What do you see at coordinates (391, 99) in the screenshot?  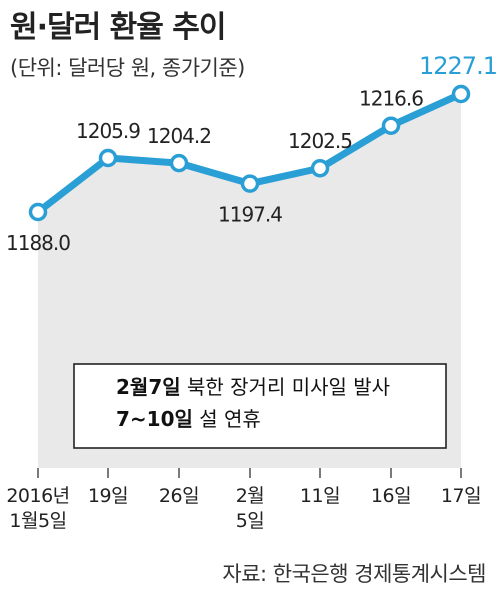 I see `data-label: 1216.6` at bounding box center [391, 99].